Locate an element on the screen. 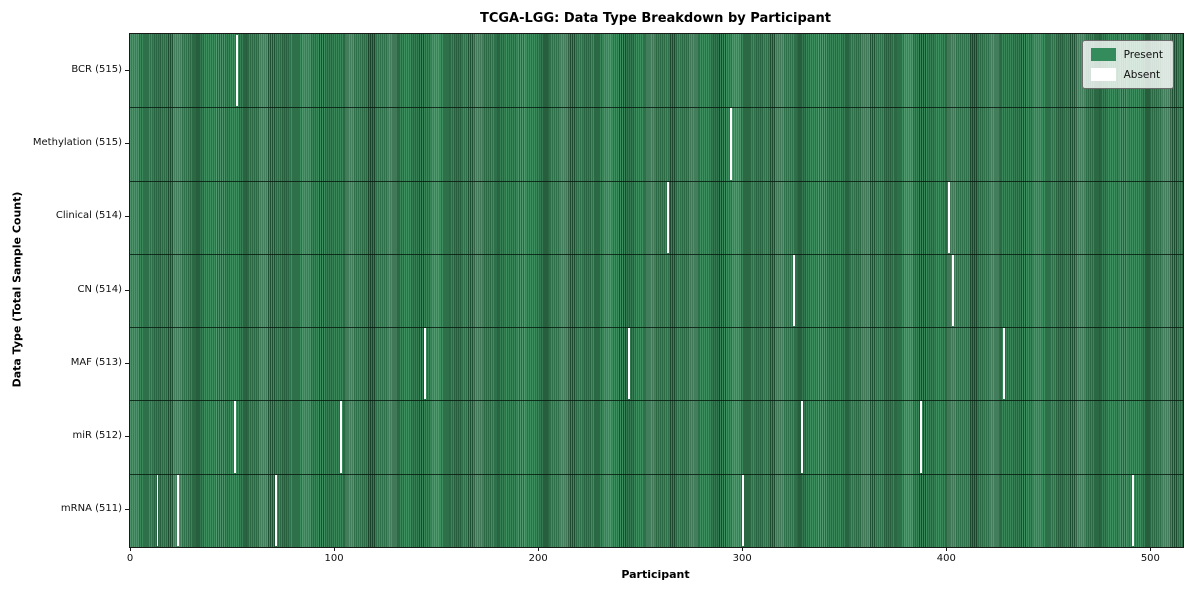 This screenshot has width=1200, height=600. y-tick-label: MAF (513) is located at coordinates (96, 362).